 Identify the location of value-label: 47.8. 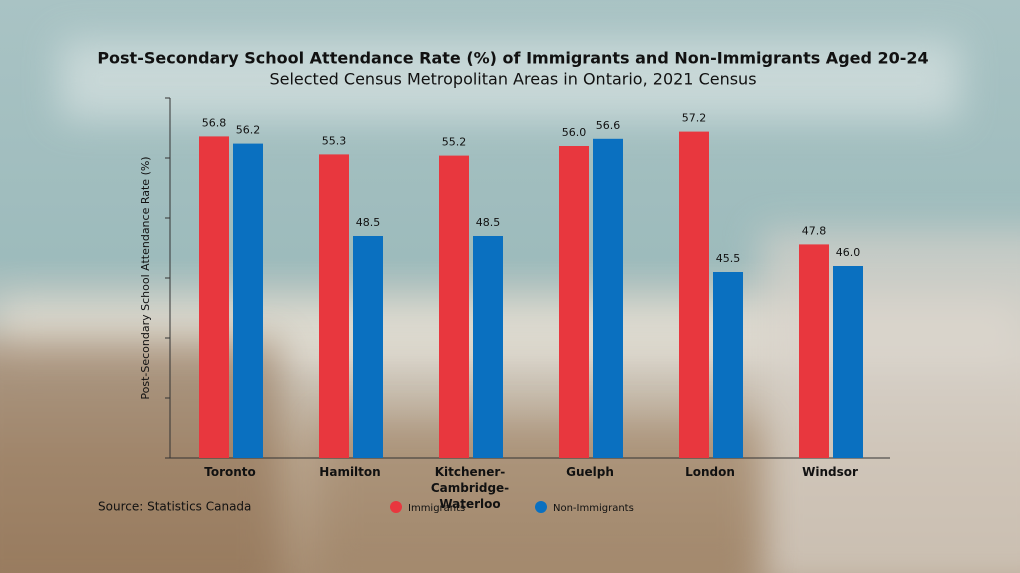
(814, 230).